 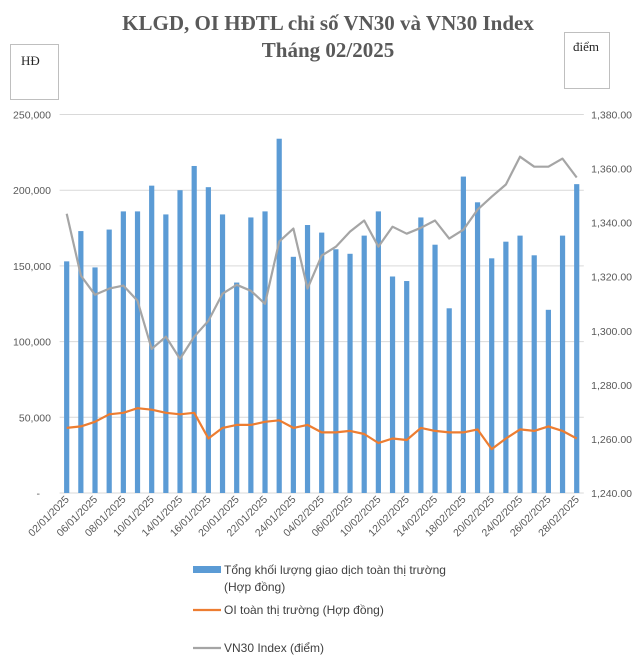 I want to click on y-left-tick-label: 150,000, so click(x=32, y=267).